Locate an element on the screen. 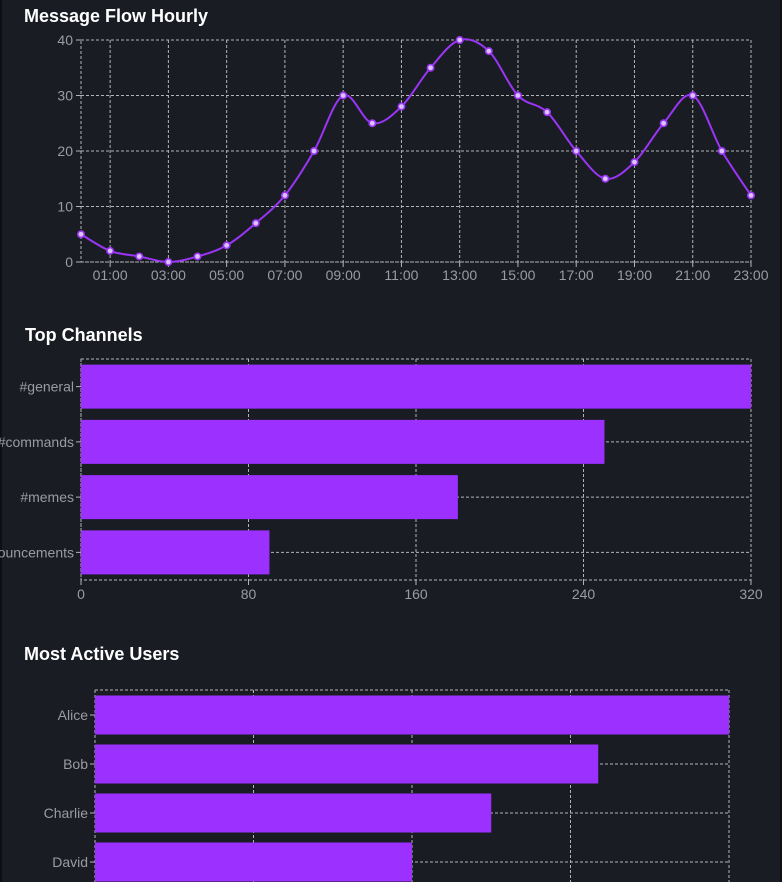 The width and height of the screenshot is (782, 882). x-tick-label: 19:00 is located at coordinates (634, 275).